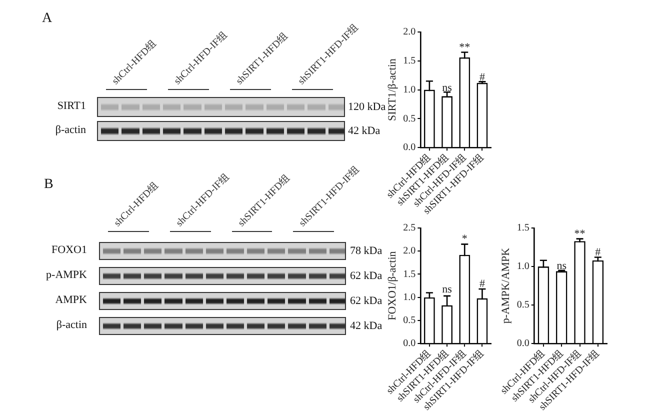 The height and width of the screenshot is (415, 650). I want to click on category-label: 78 kDa, so click(366, 251).